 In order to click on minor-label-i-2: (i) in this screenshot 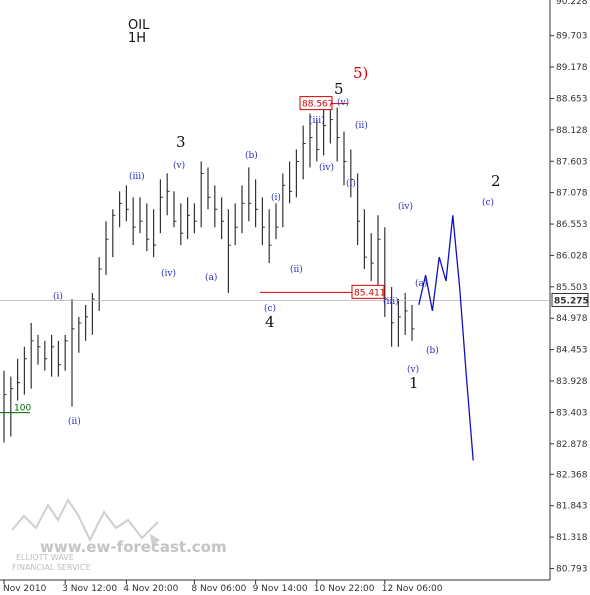, I will do `click(276, 197)`.